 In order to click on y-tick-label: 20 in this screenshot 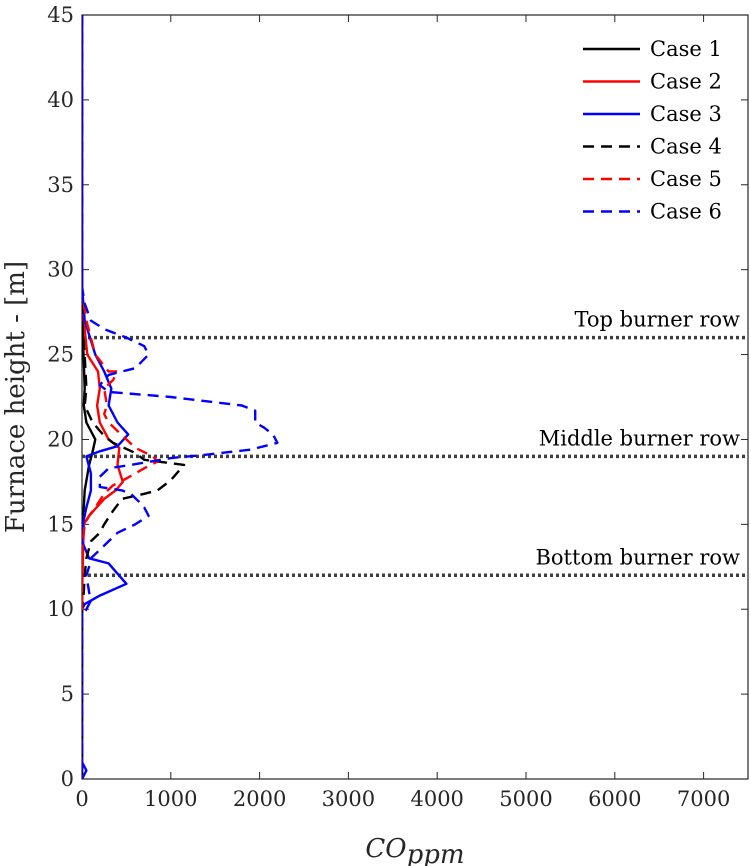, I will do `click(60, 439)`.